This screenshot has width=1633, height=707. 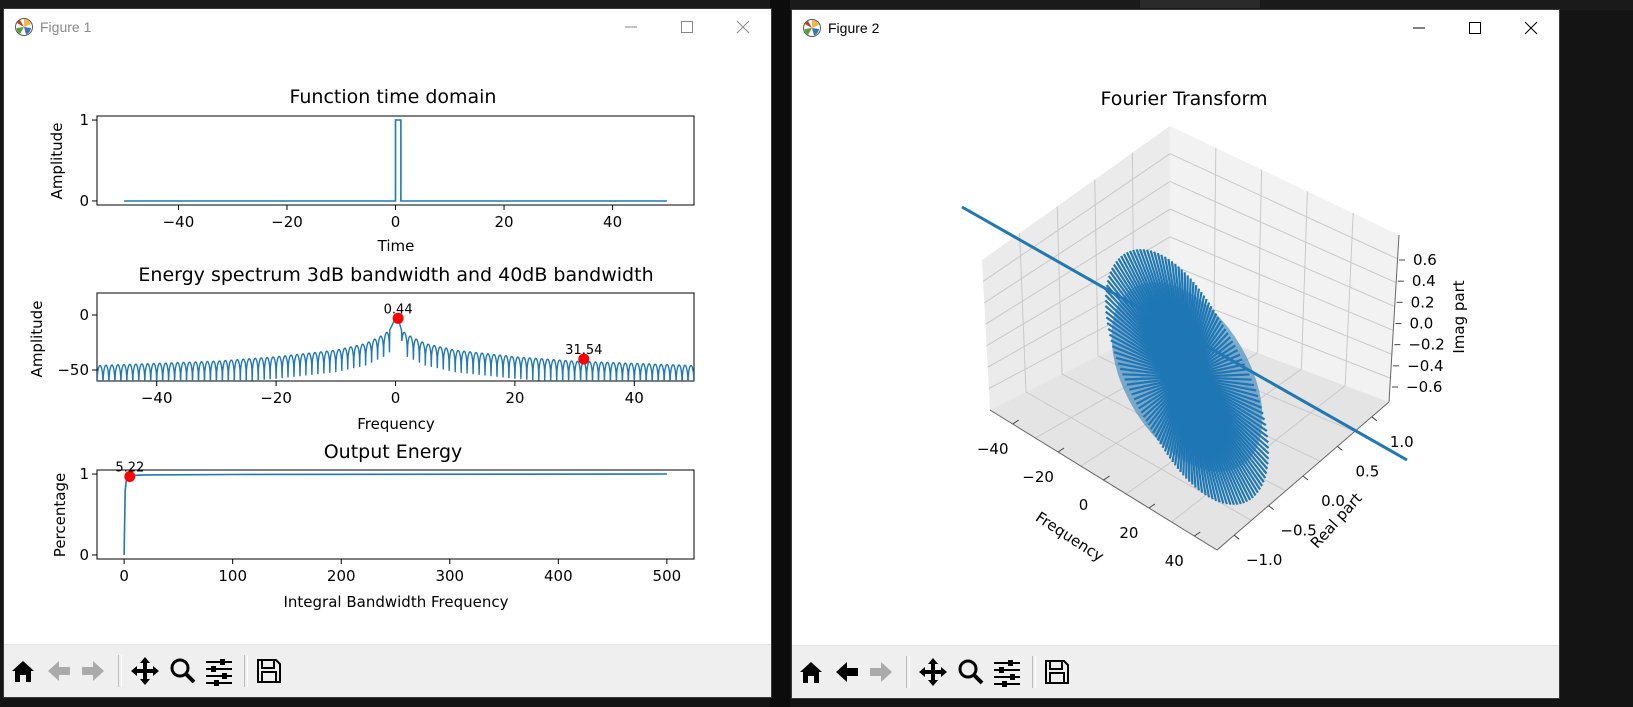 I want to click on y-tick-label: 0.0, so click(x=1333, y=501).